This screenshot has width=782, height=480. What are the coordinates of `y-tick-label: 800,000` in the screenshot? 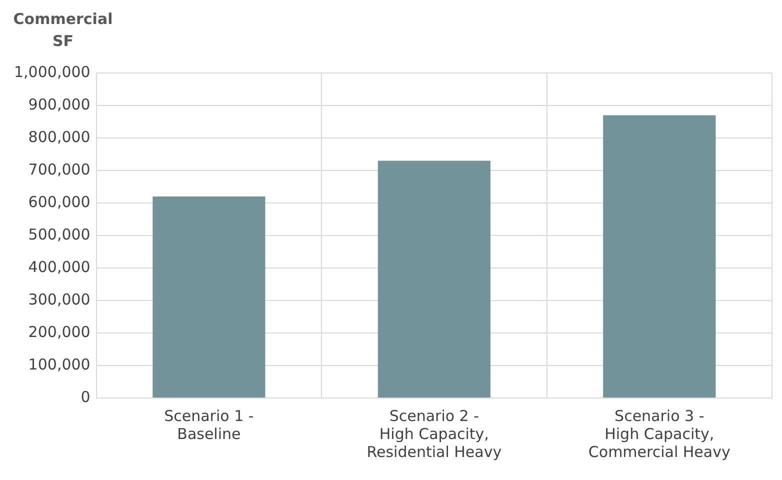 It's located at (59, 137).